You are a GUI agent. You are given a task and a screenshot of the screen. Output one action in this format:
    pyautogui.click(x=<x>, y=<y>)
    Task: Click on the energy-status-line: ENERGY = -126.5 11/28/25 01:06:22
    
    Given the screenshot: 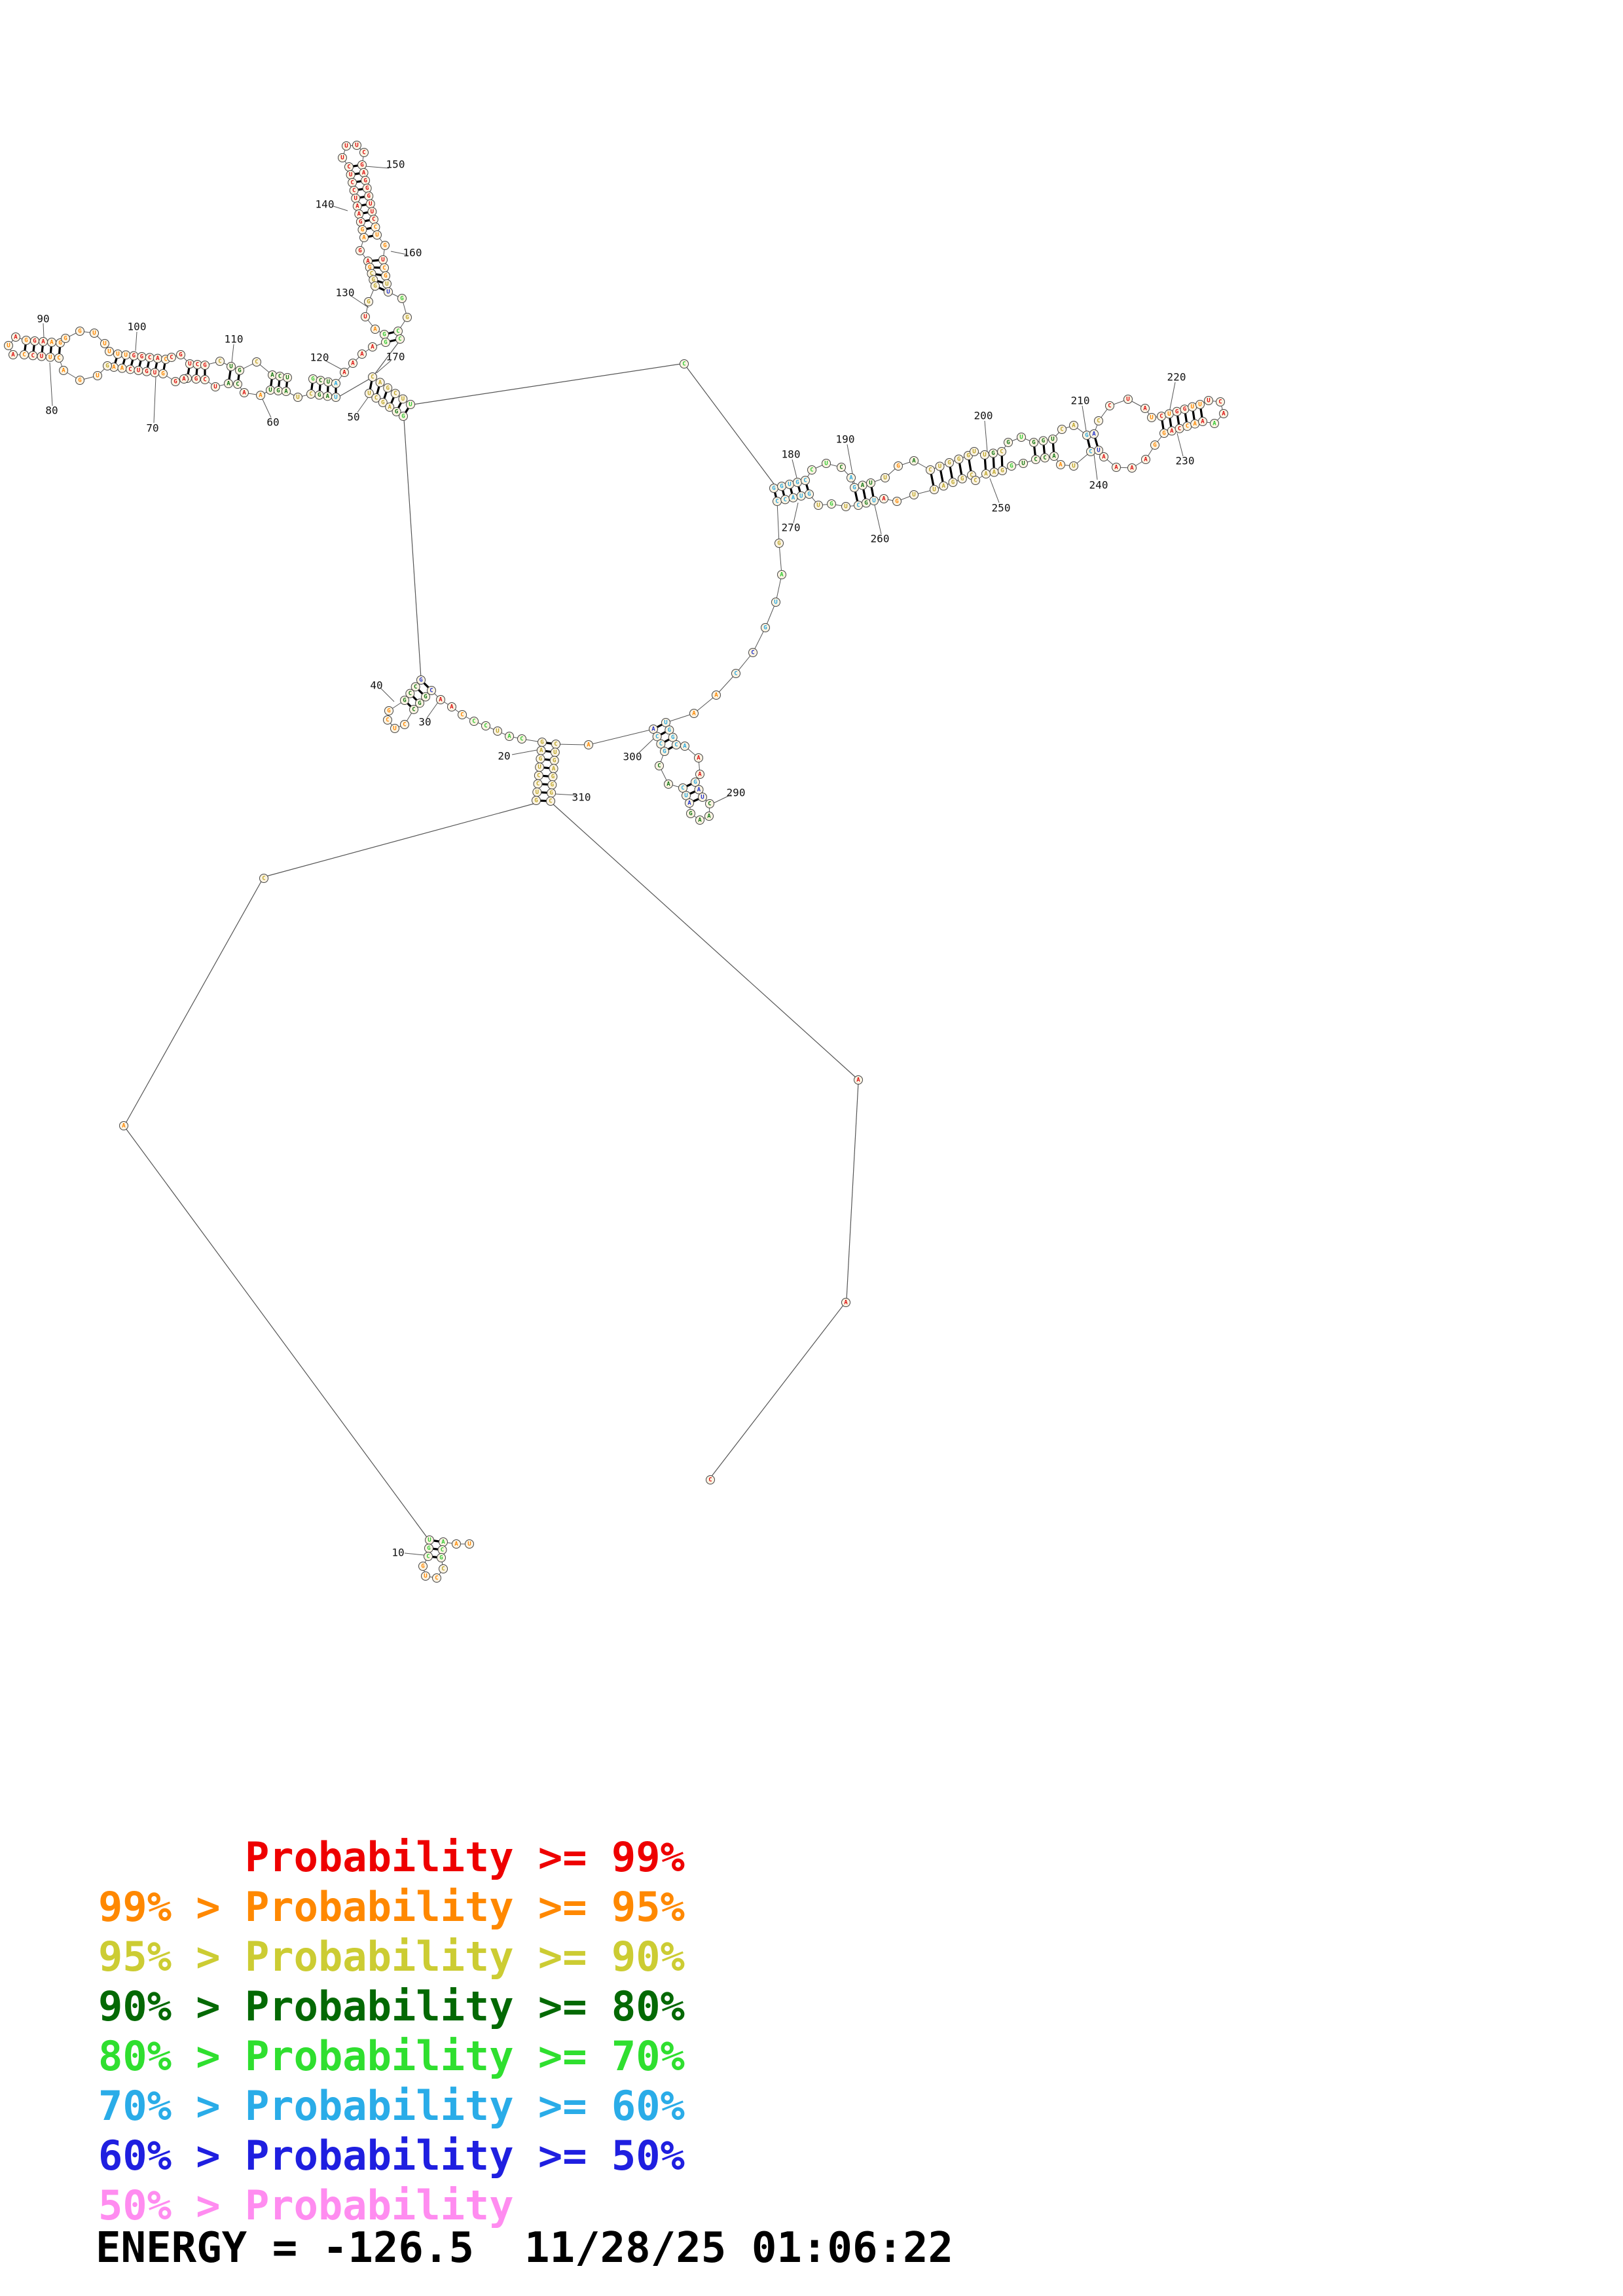 What is the action you would take?
    pyautogui.click(x=525, y=2248)
    